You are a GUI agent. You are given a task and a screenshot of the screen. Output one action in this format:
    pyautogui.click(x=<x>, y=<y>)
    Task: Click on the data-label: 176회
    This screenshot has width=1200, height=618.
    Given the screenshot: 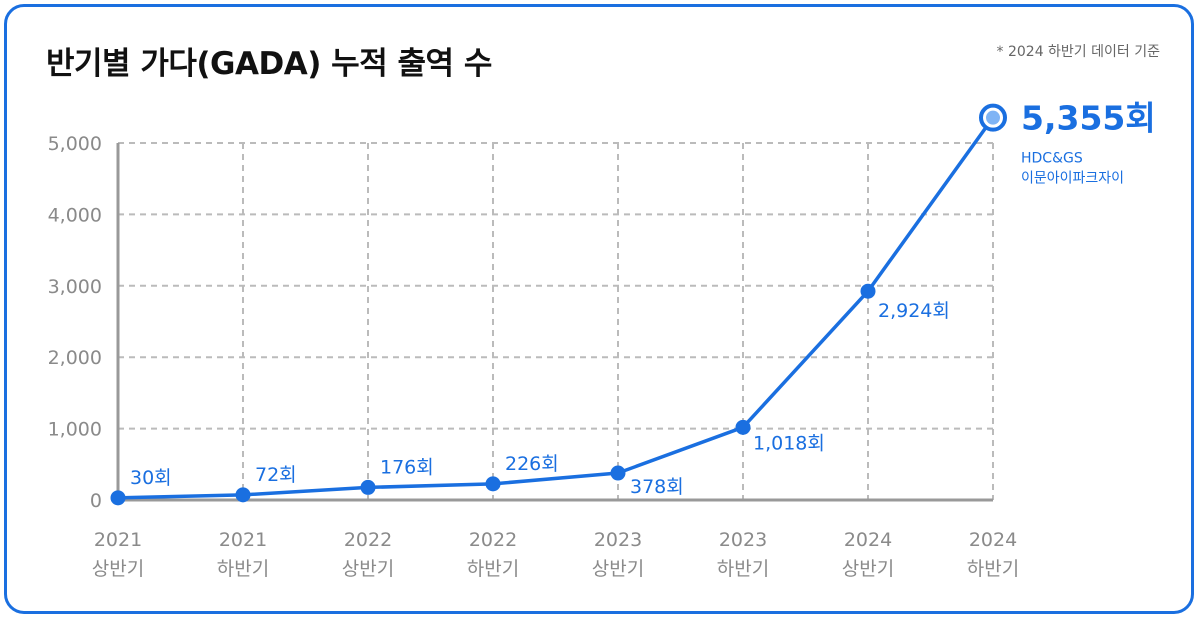 What is the action you would take?
    pyautogui.click(x=407, y=467)
    